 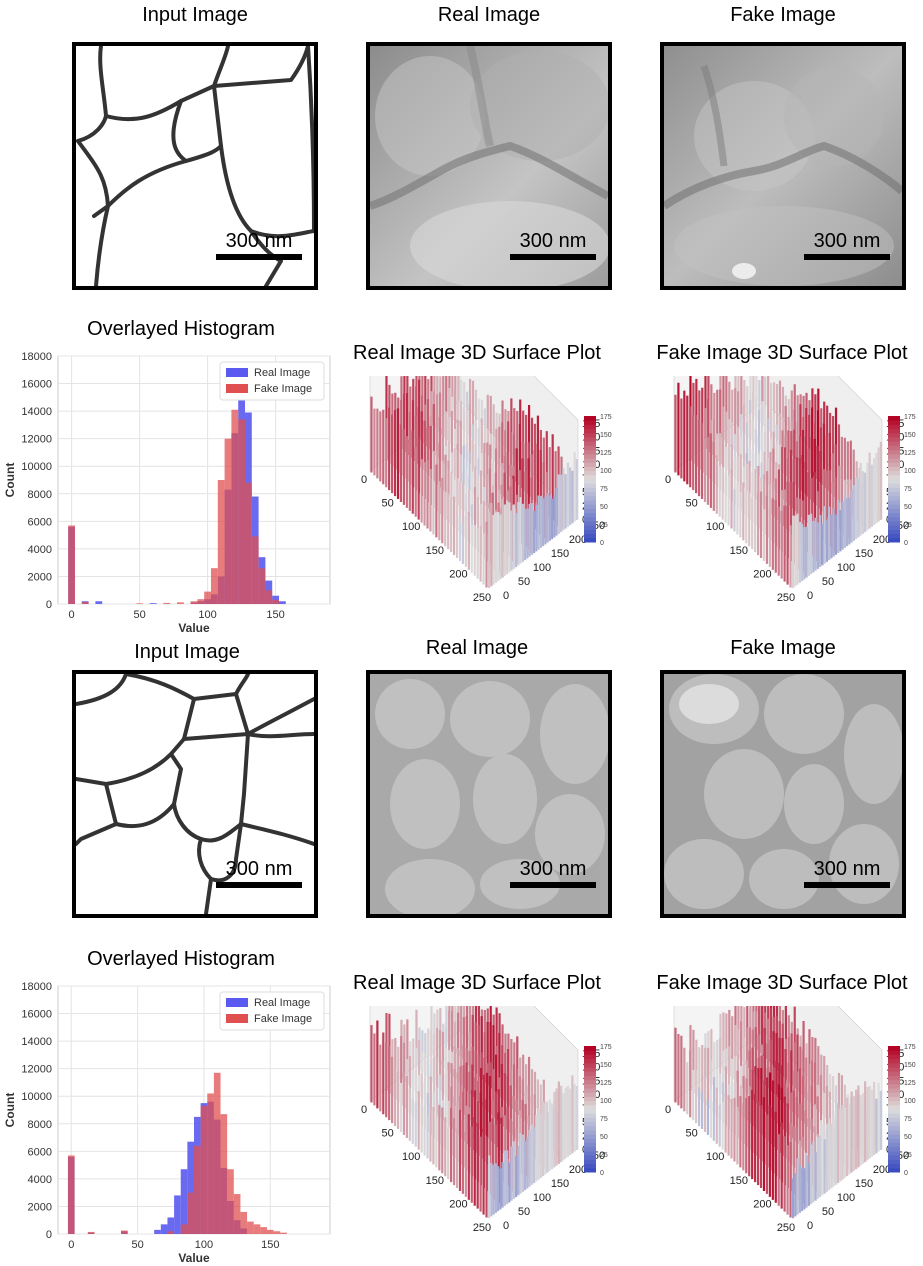 What do you see at coordinates (908, 507) in the screenshot?
I see `colorbar-tick-label: 50` at bounding box center [908, 507].